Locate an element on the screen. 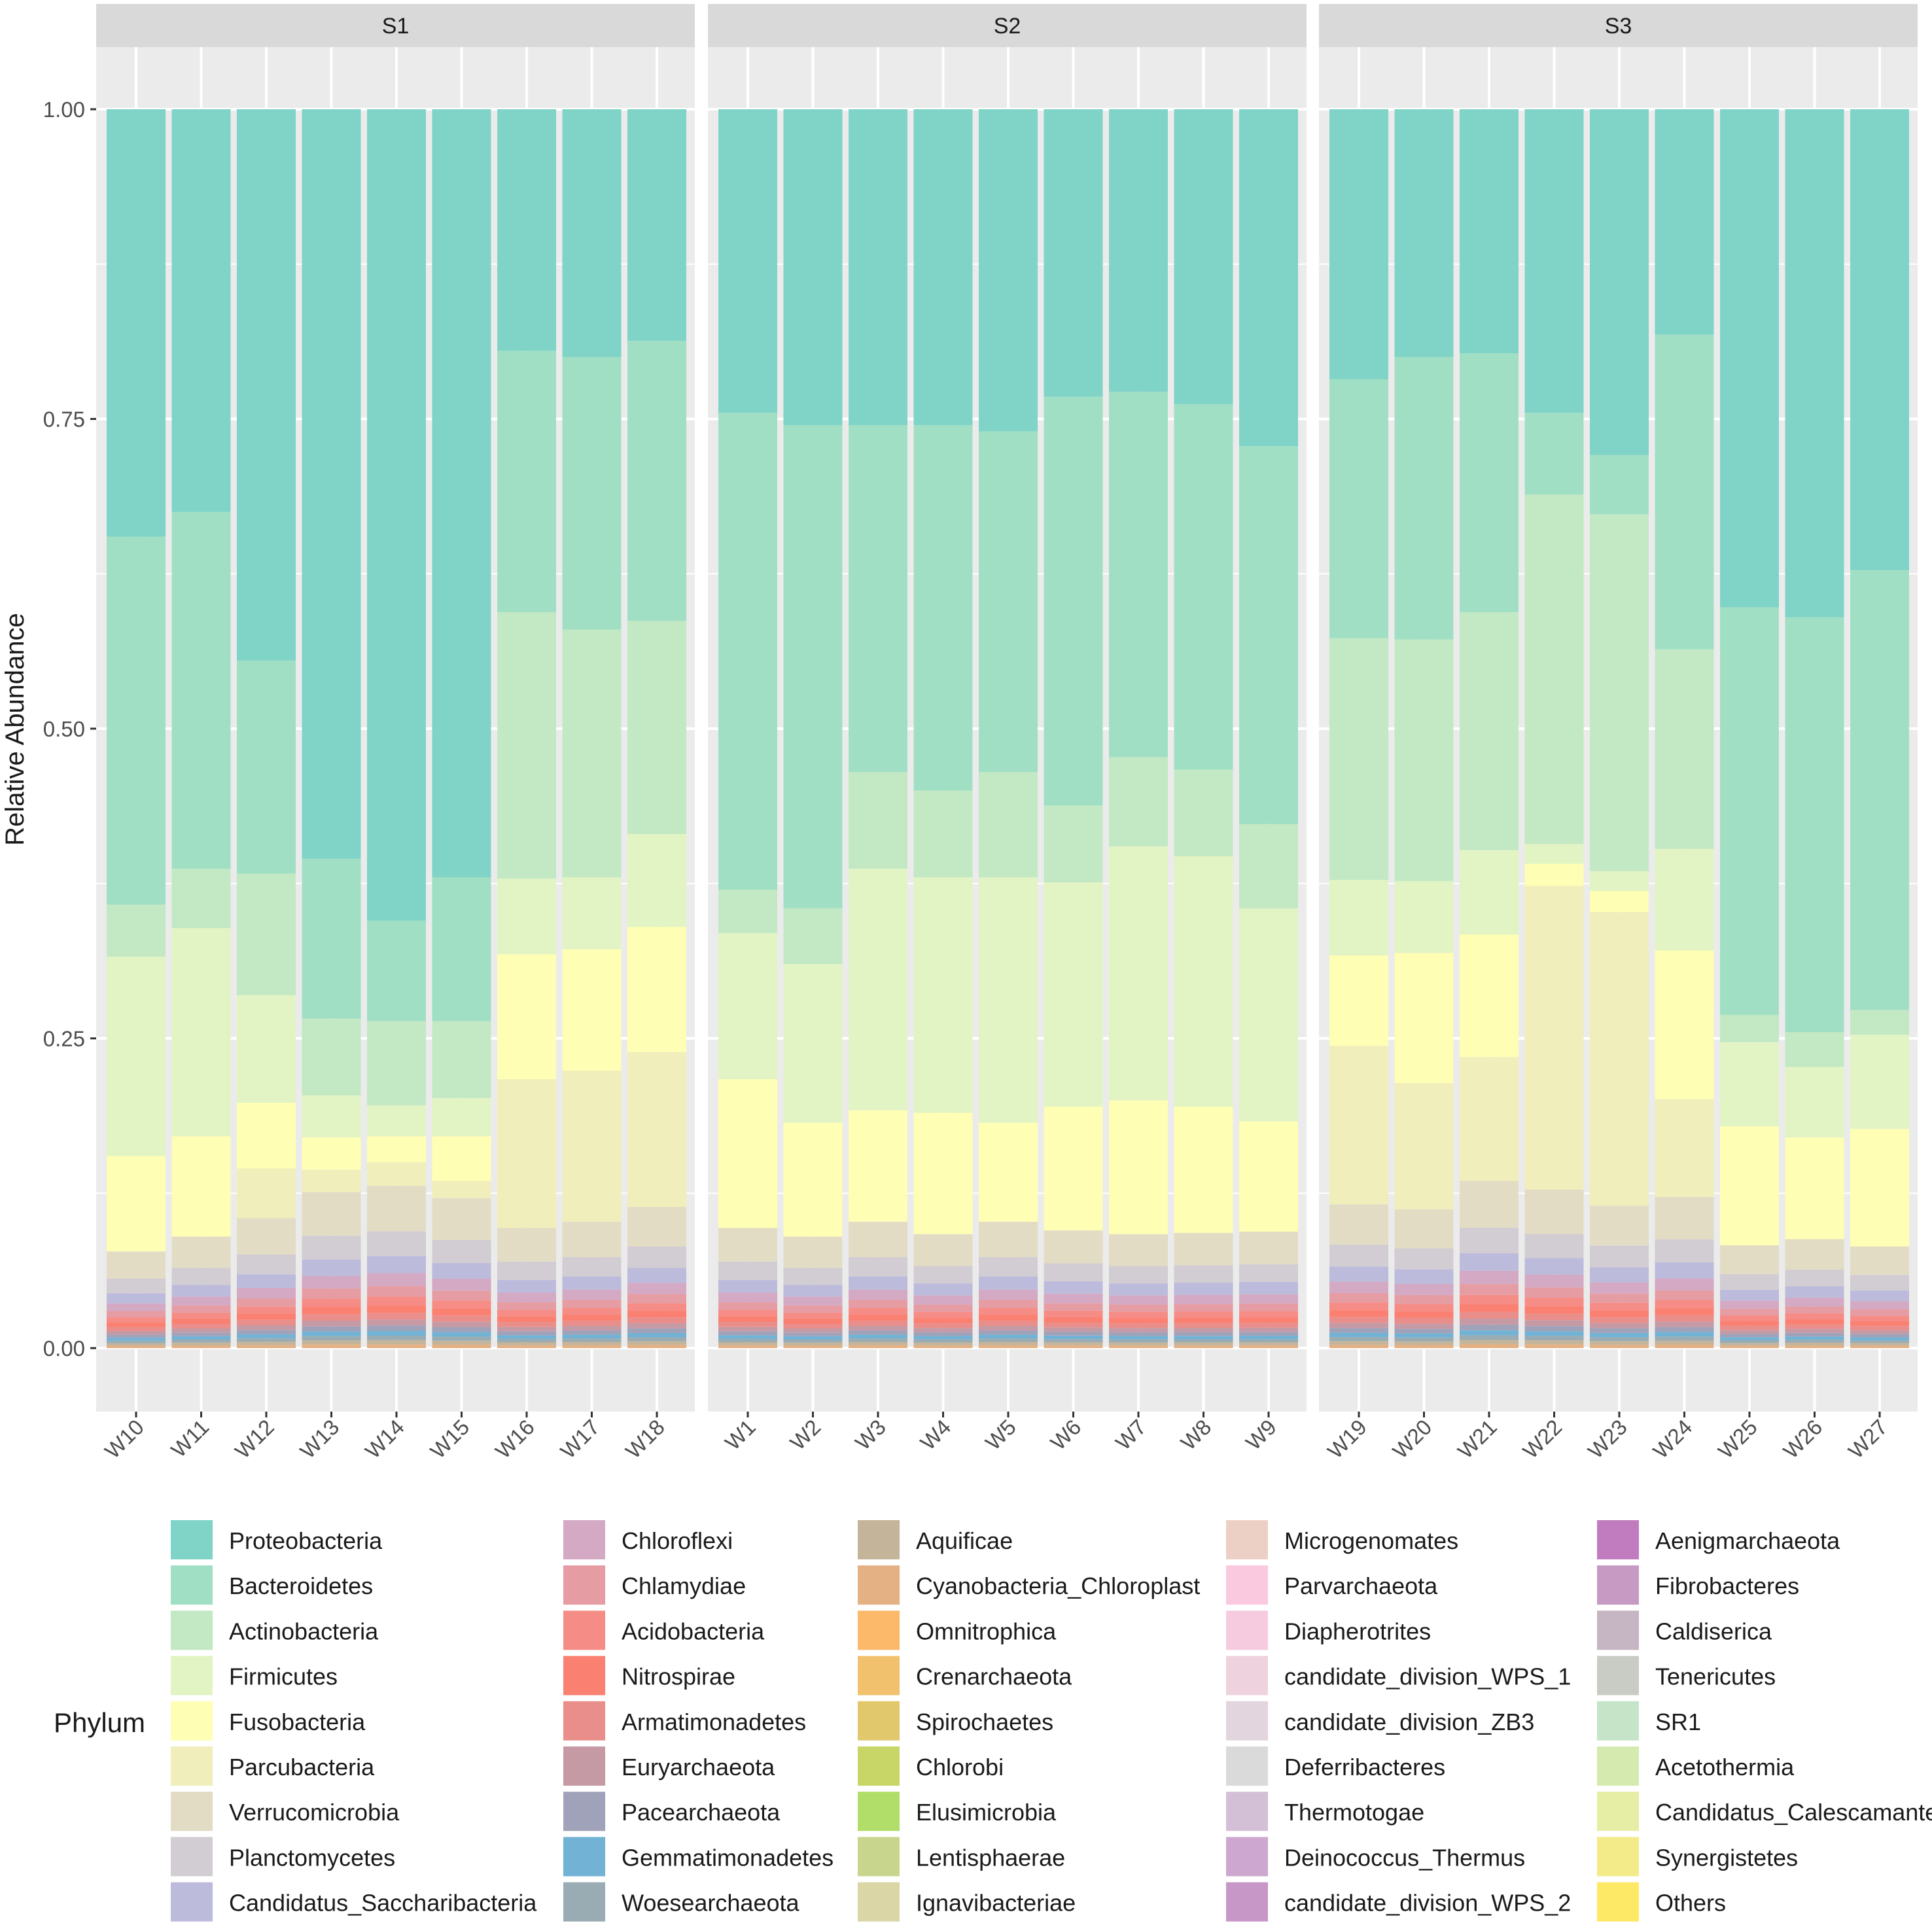 Image resolution: width=1932 pixels, height=1927 pixels. legend-item: Crenarchaeota is located at coordinates (964, 1675).